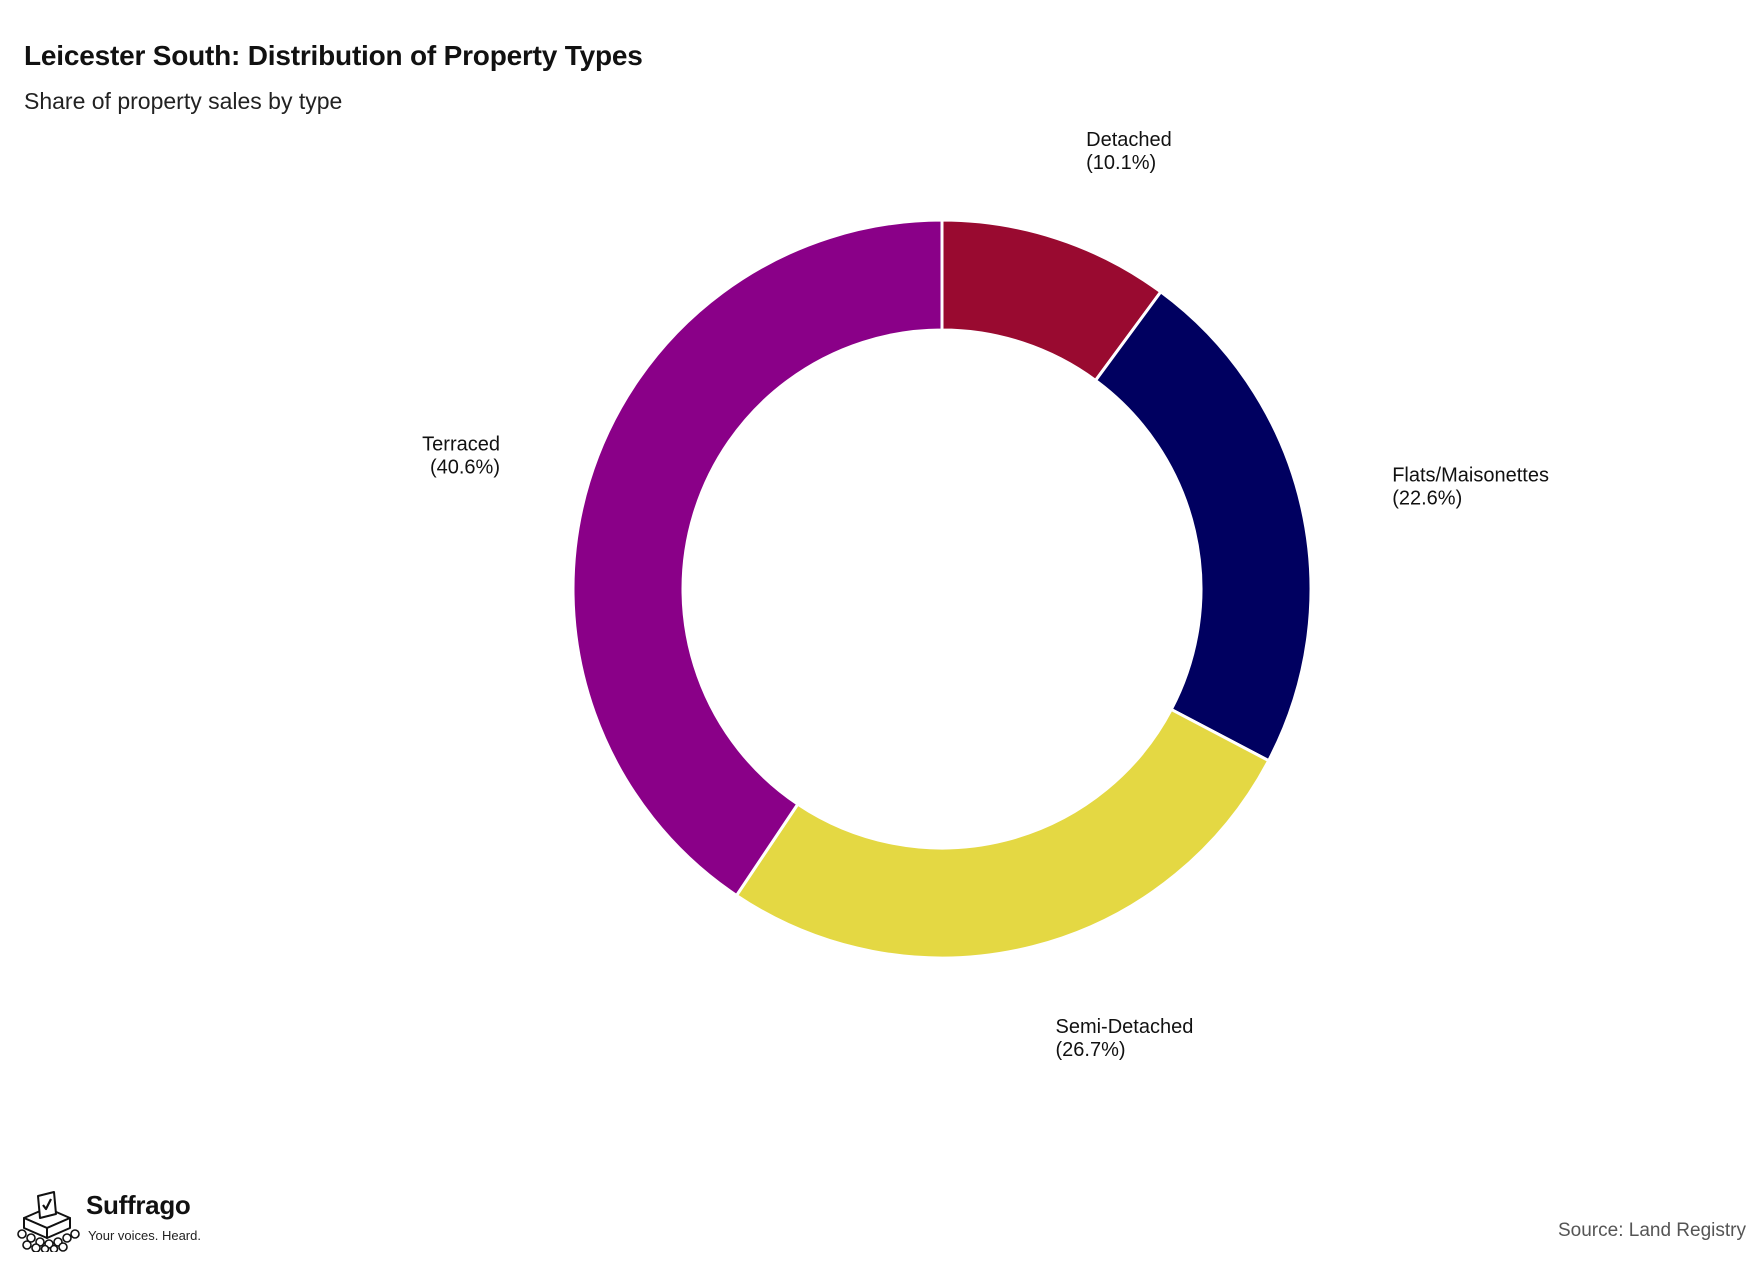 Image resolution: width=1758 pixels, height=1265 pixels. What do you see at coordinates (1090, 1050) in the screenshot?
I see `slice-label-value: (26.7%)` at bounding box center [1090, 1050].